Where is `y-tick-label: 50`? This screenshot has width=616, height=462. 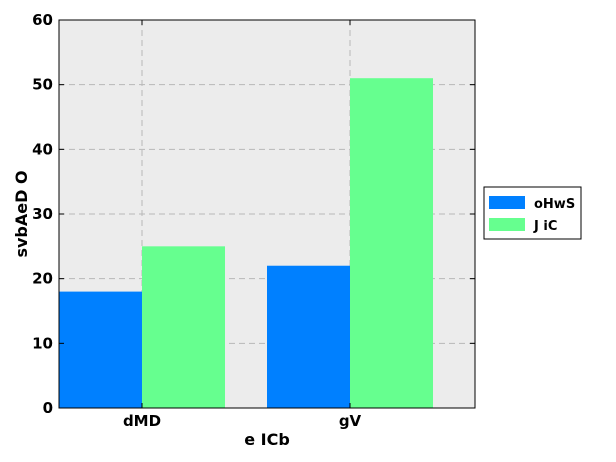
y-tick-label: 50 is located at coordinates (42, 85).